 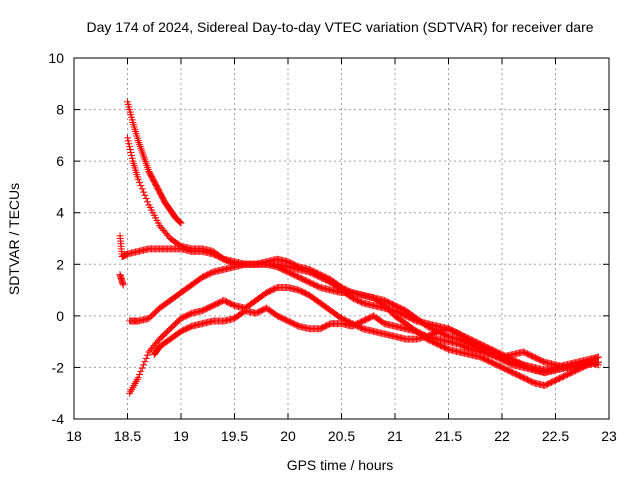 I want to click on x-tick-label: 20.5, so click(x=341, y=436).